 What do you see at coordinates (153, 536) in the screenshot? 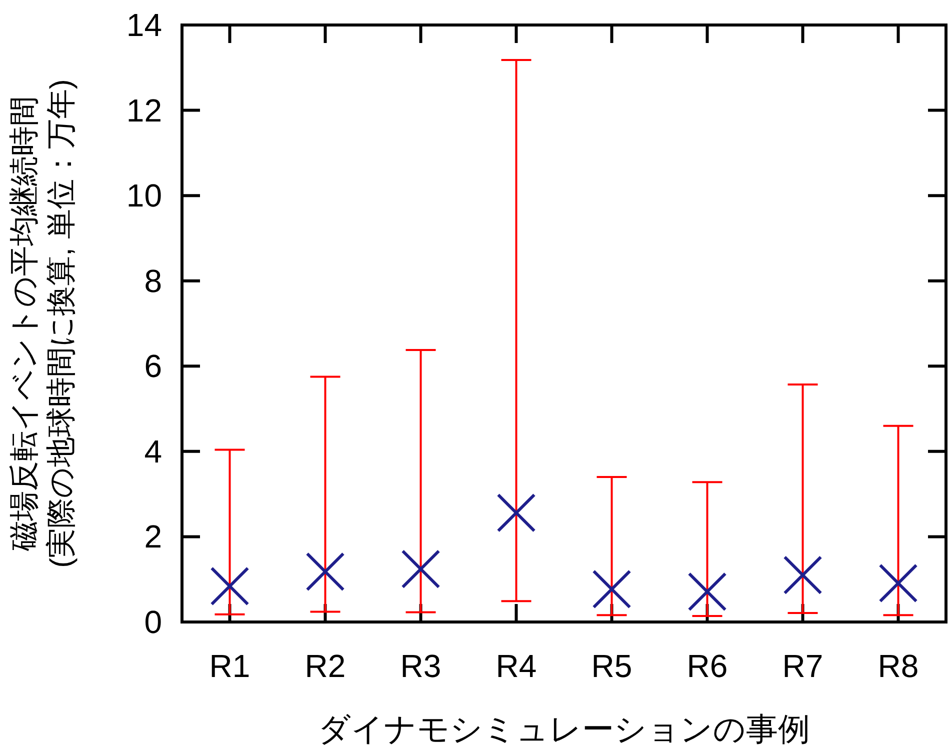
I see `y-tick-label: 2` at bounding box center [153, 536].